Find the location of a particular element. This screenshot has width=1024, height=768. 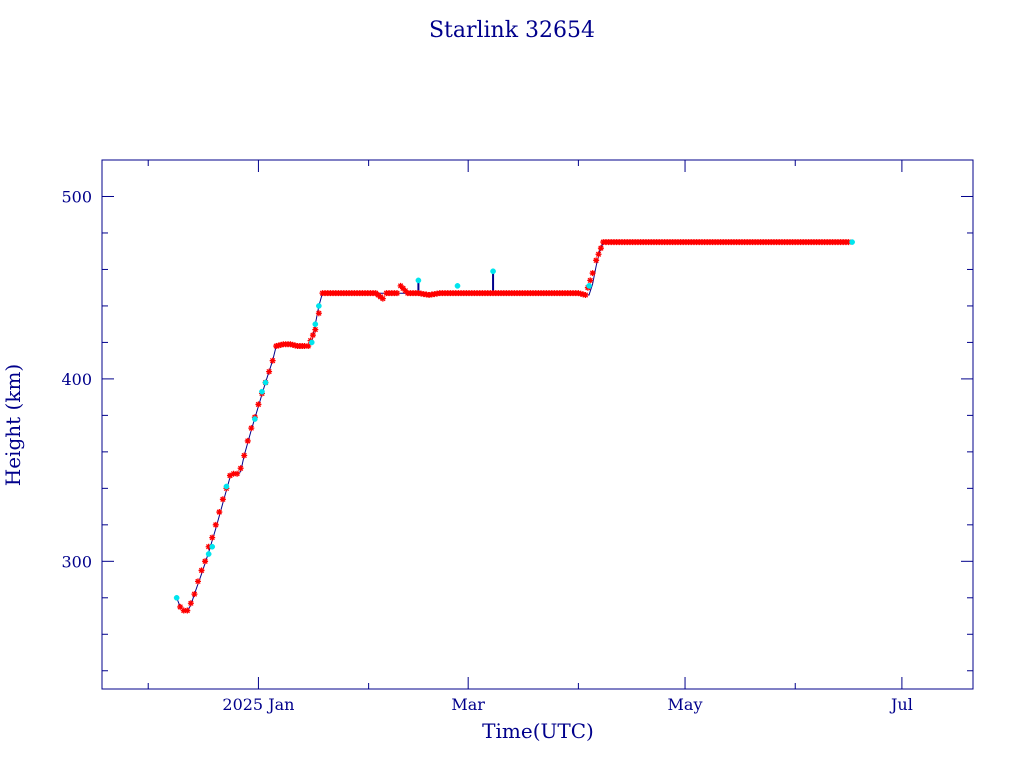

x-tick-label: Jul is located at coordinates (901, 704).